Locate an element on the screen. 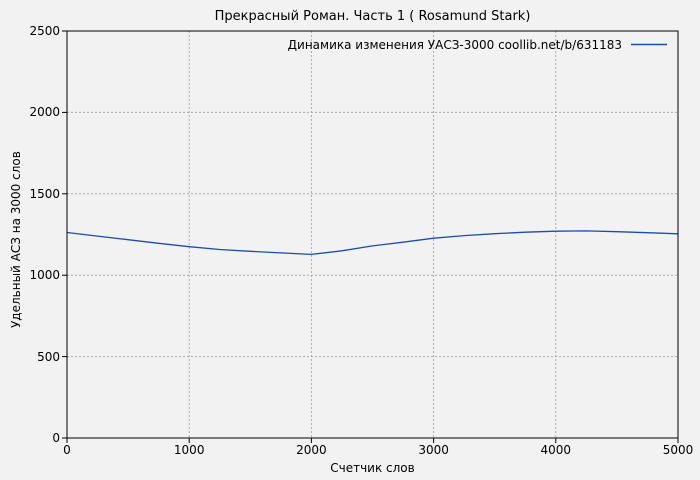 The image size is (700, 480). y-tick-label-1000: 1000 is located at coordinates (44, 275).